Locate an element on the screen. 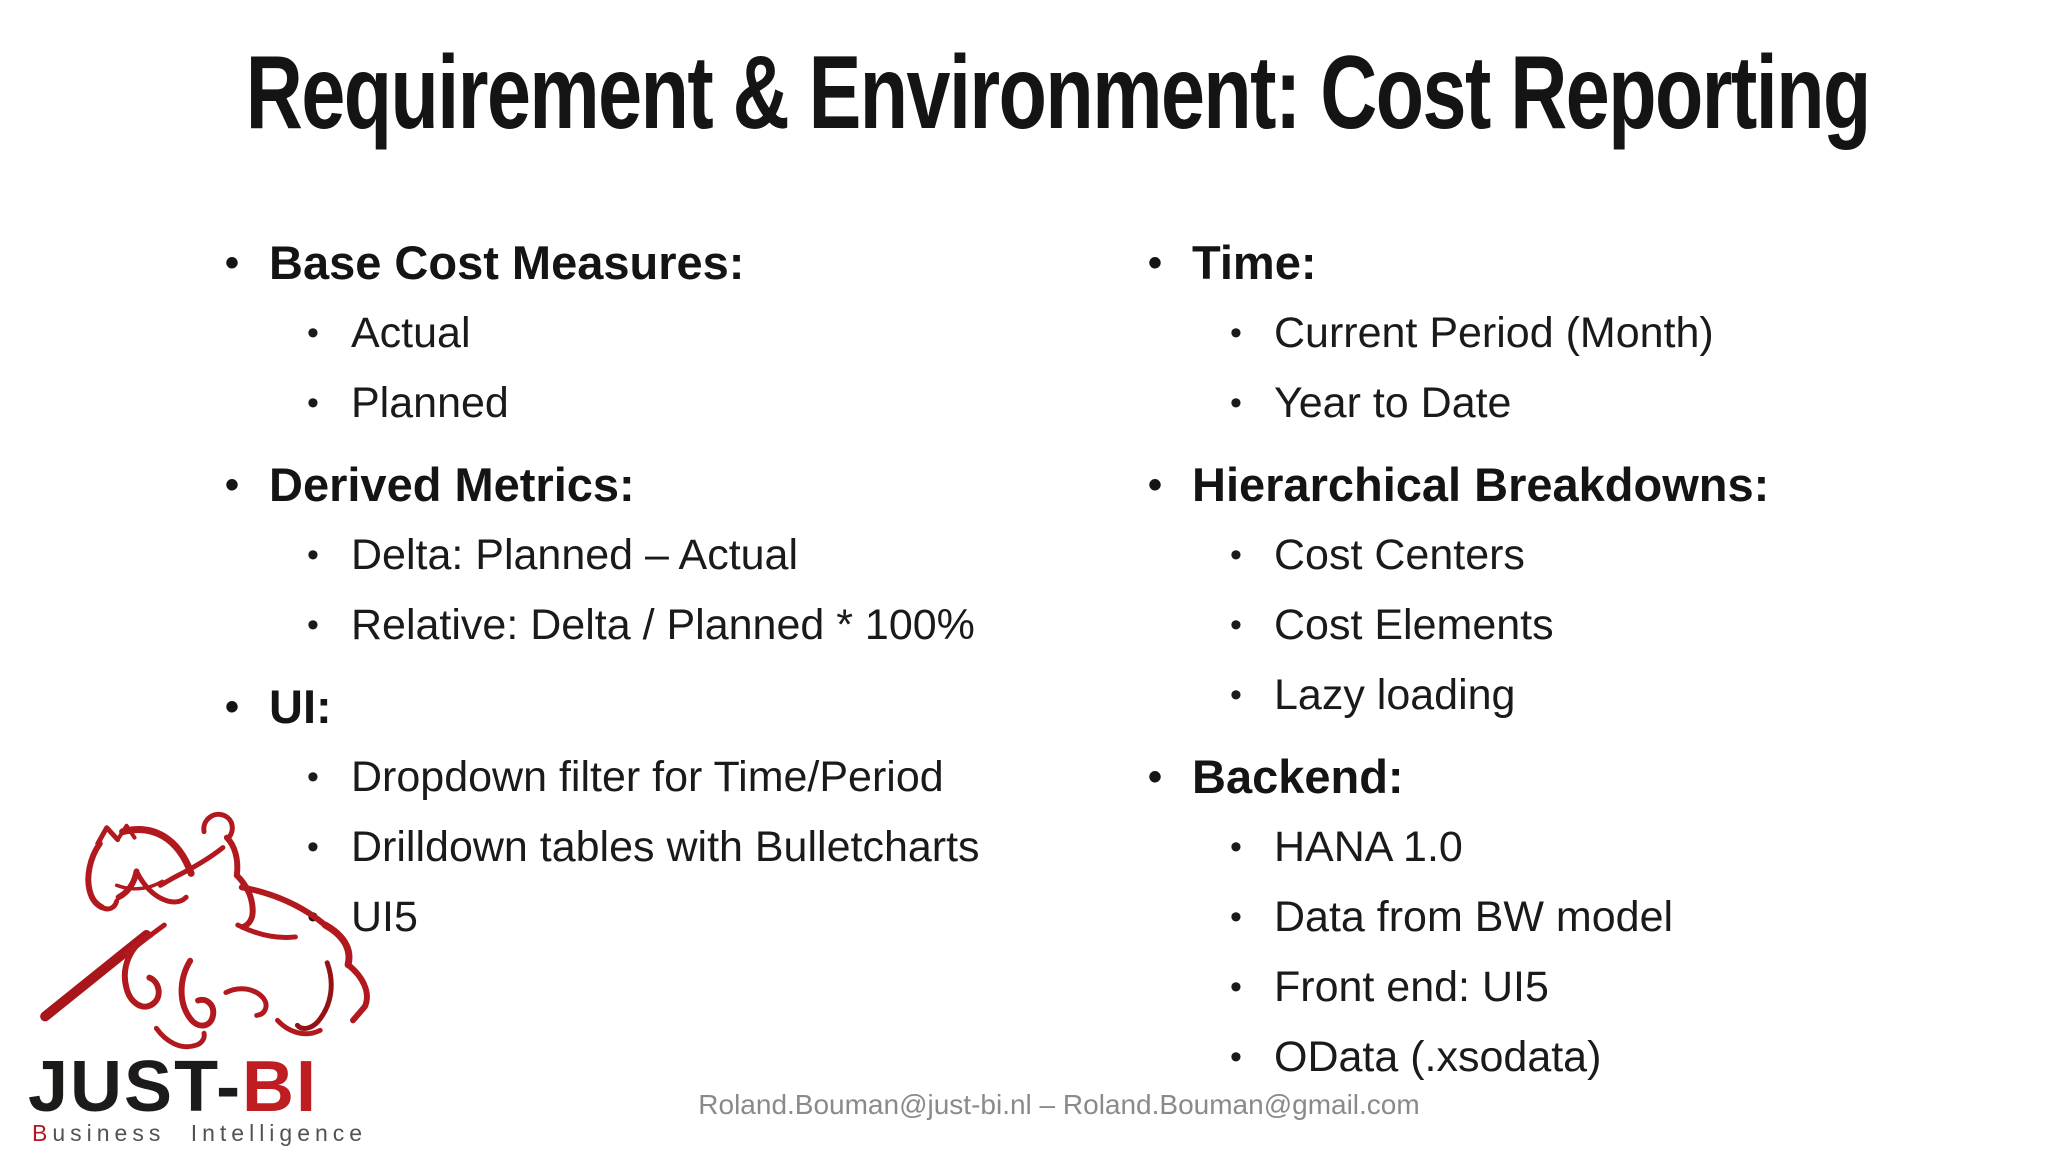 The width and height of the screenshot is (2048, 1152). bullet-item-l2: • Cost Centers is located at coordinates (1619, 555).